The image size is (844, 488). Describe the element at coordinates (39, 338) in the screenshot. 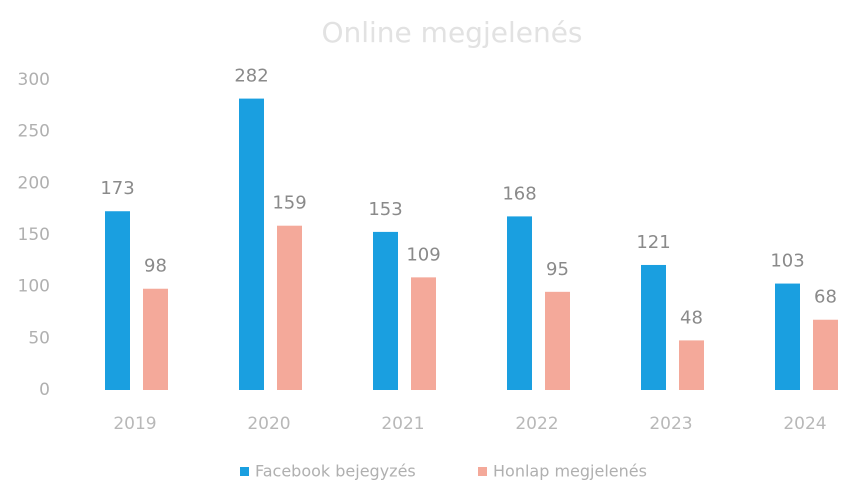

I see `y-tick-label: 50` at that location.